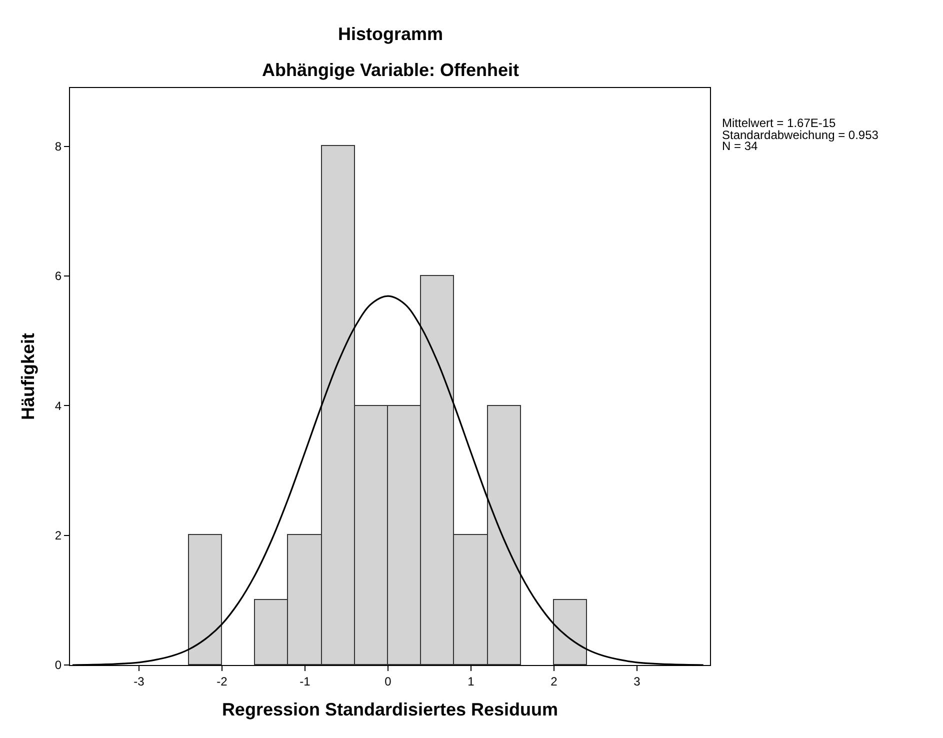  Describe the element at coordinates (471, 681) in the screenshot. I see `x-tick-label: 1` at that location.